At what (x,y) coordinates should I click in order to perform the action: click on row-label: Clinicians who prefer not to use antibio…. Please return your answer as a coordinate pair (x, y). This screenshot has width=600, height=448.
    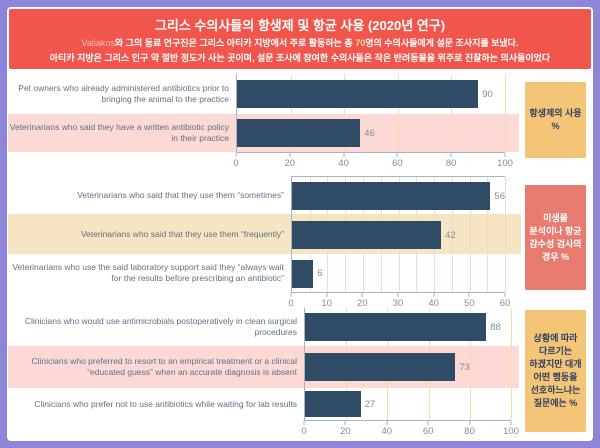
    Looking at the image, I should click on (165, 403).